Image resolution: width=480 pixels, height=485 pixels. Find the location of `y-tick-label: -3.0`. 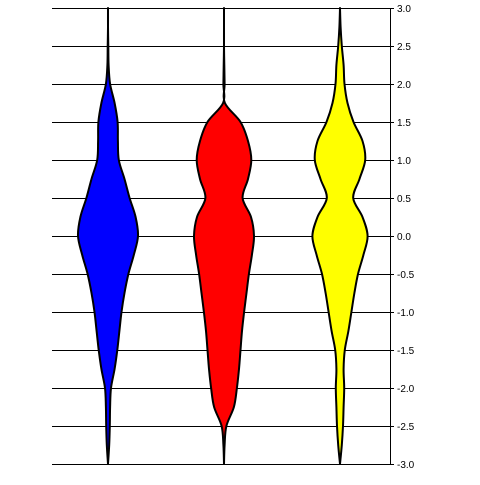

y-tick-label: -3.0 is located at coordinates (406, 465).